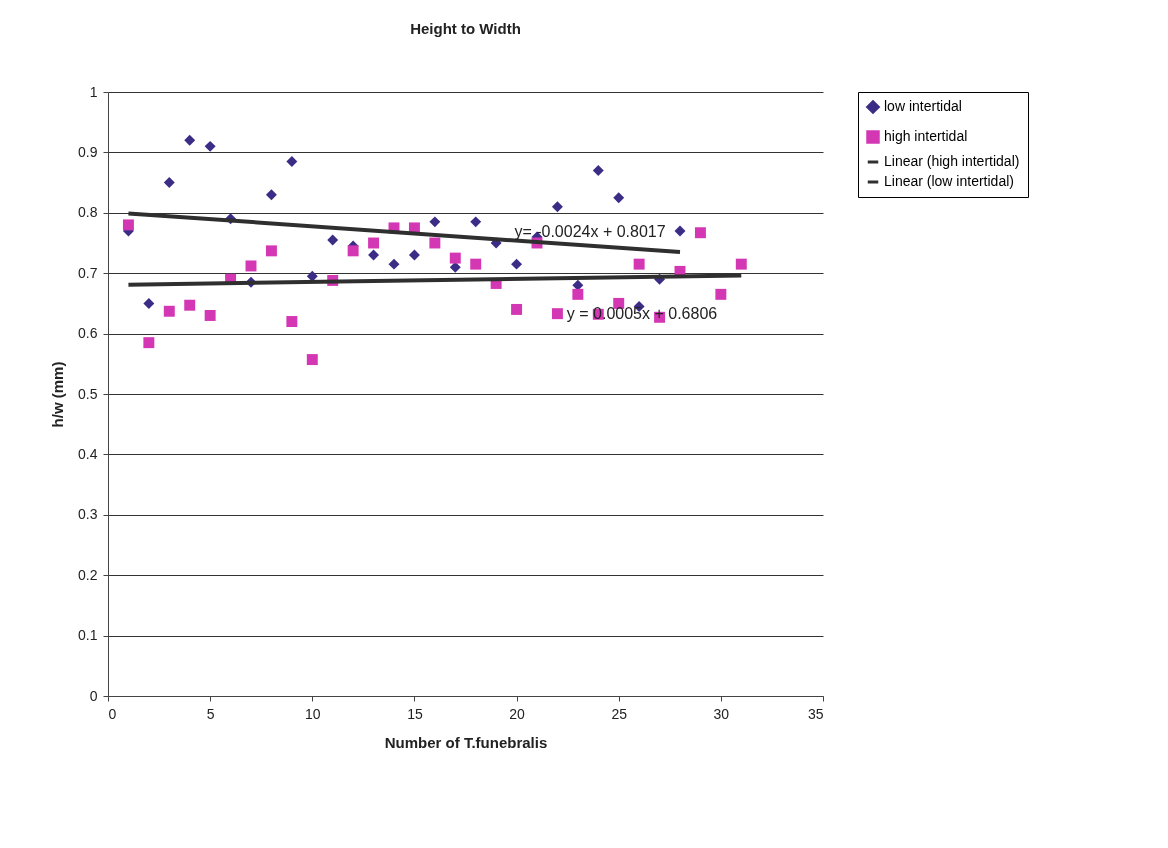  What do you see at coordinates (923, 106) in the screenshot?
I see `legend-label: low intertidal` at bounding box center [923, 106].